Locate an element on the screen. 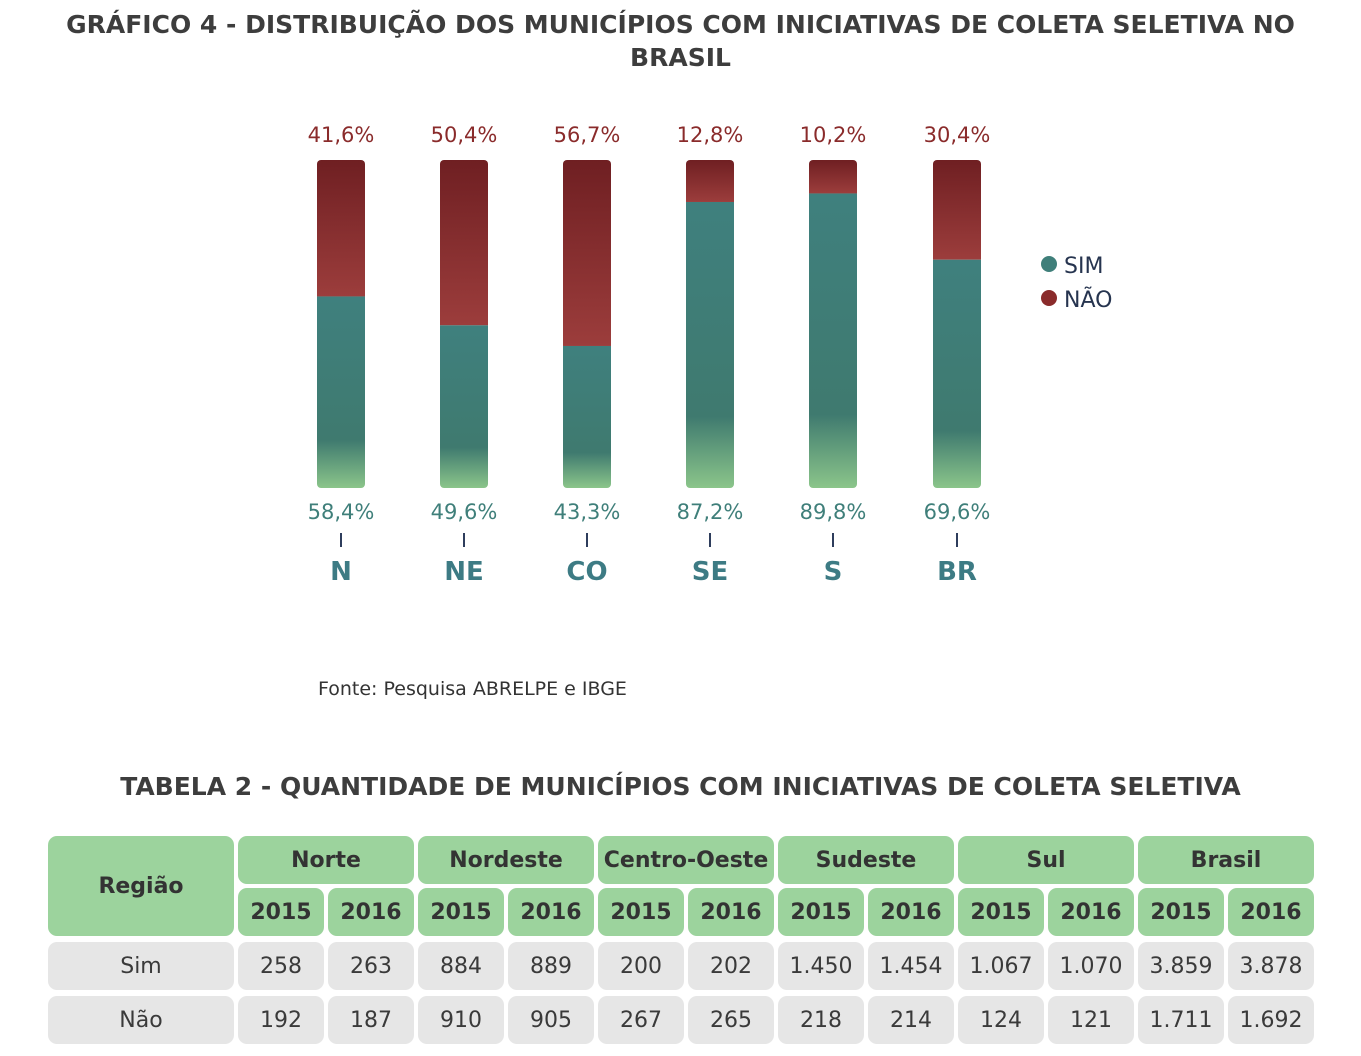 The width and height of the screenshot is (1361, 1056). table-cell: 1.454 is located at coordinates (911, 966).